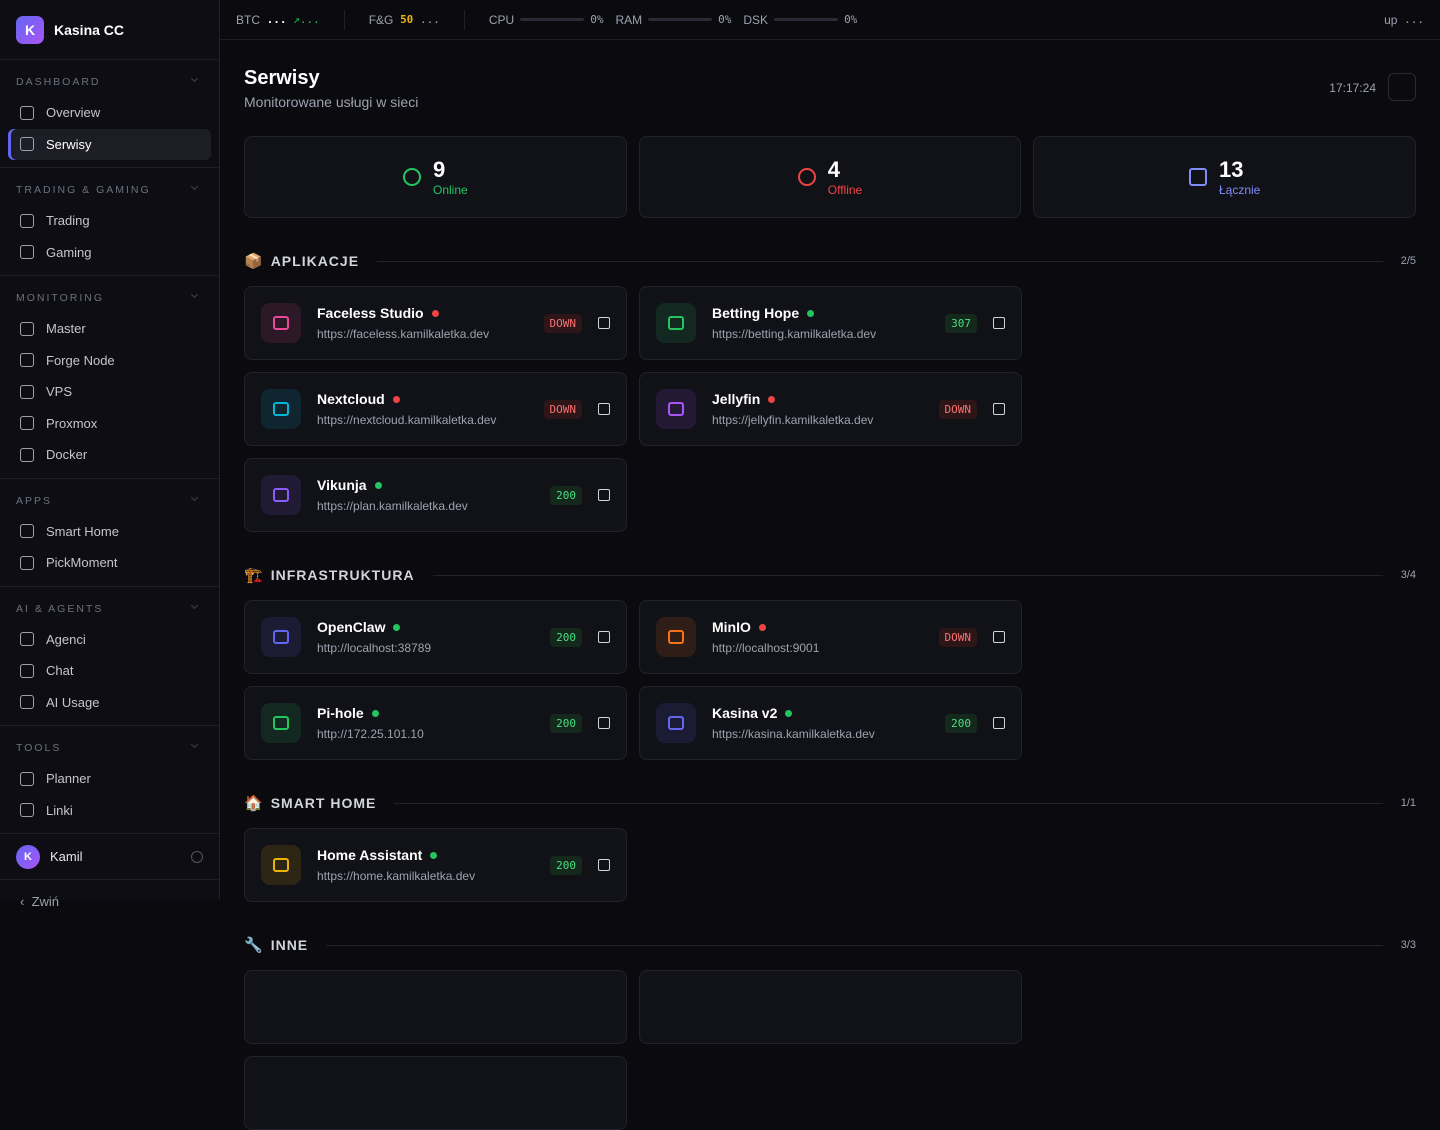  I want to click on stat-card: 4 Offline, so click(830, 177).